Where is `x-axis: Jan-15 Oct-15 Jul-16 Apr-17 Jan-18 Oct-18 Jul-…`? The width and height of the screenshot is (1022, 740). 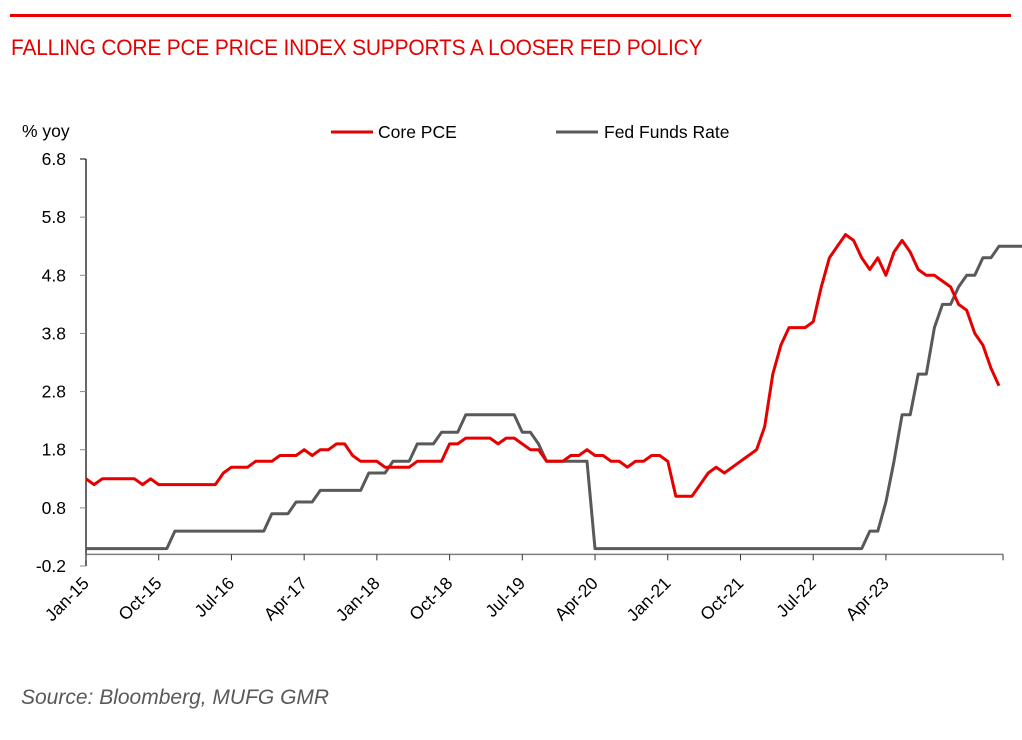 x-axis: Jan-15 Oct-15 Jul-16 Apr-17 Jan-18 Oct-18 Jul-… is located at coordinates (522, 589).